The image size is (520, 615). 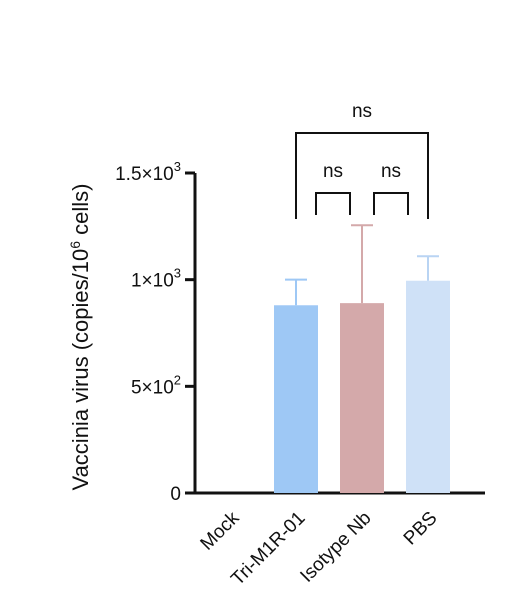 I want to click on error-bars, so click(x=362, y=265).